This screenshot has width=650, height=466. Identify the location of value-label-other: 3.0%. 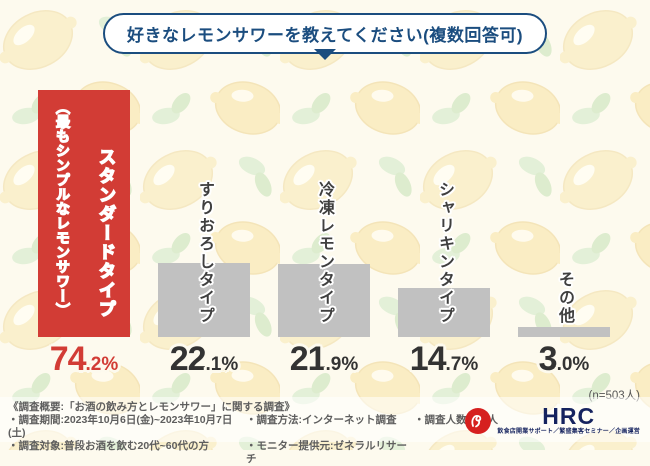
(564, 359).